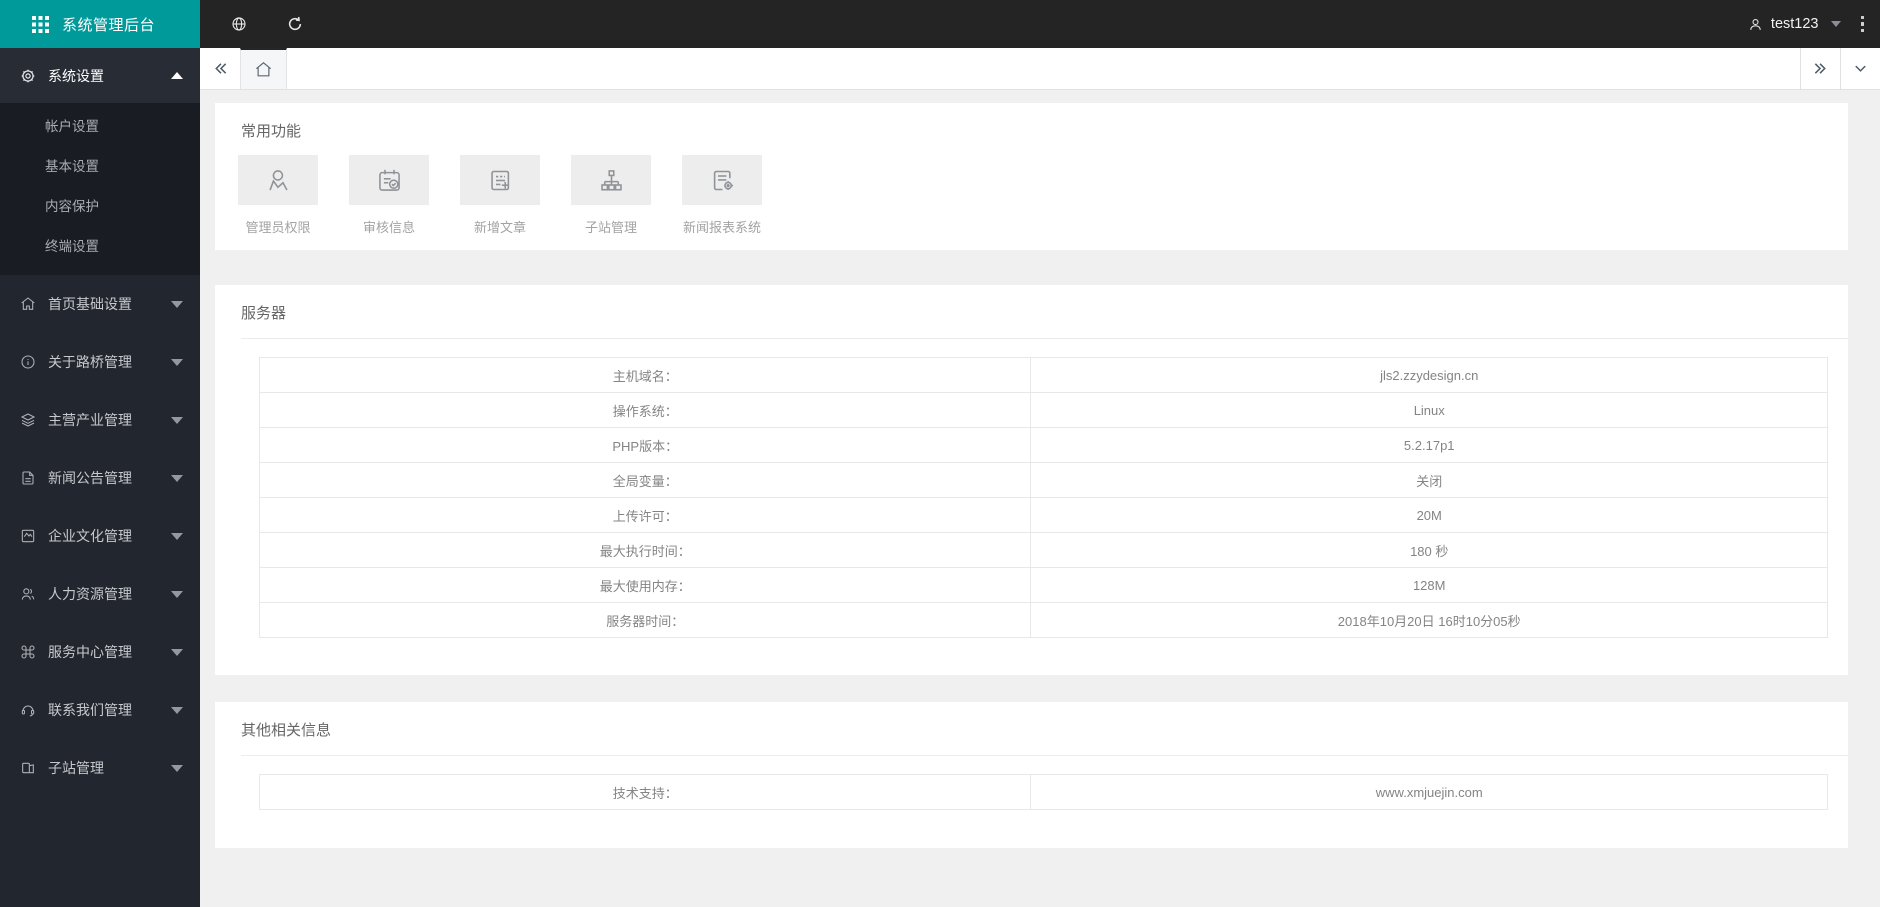 The height and width of the screenshot is (907, 1880). Describe the element at coordinates (1860, 68) in the screenshot. I see `tabs-collapse-button` at that location.